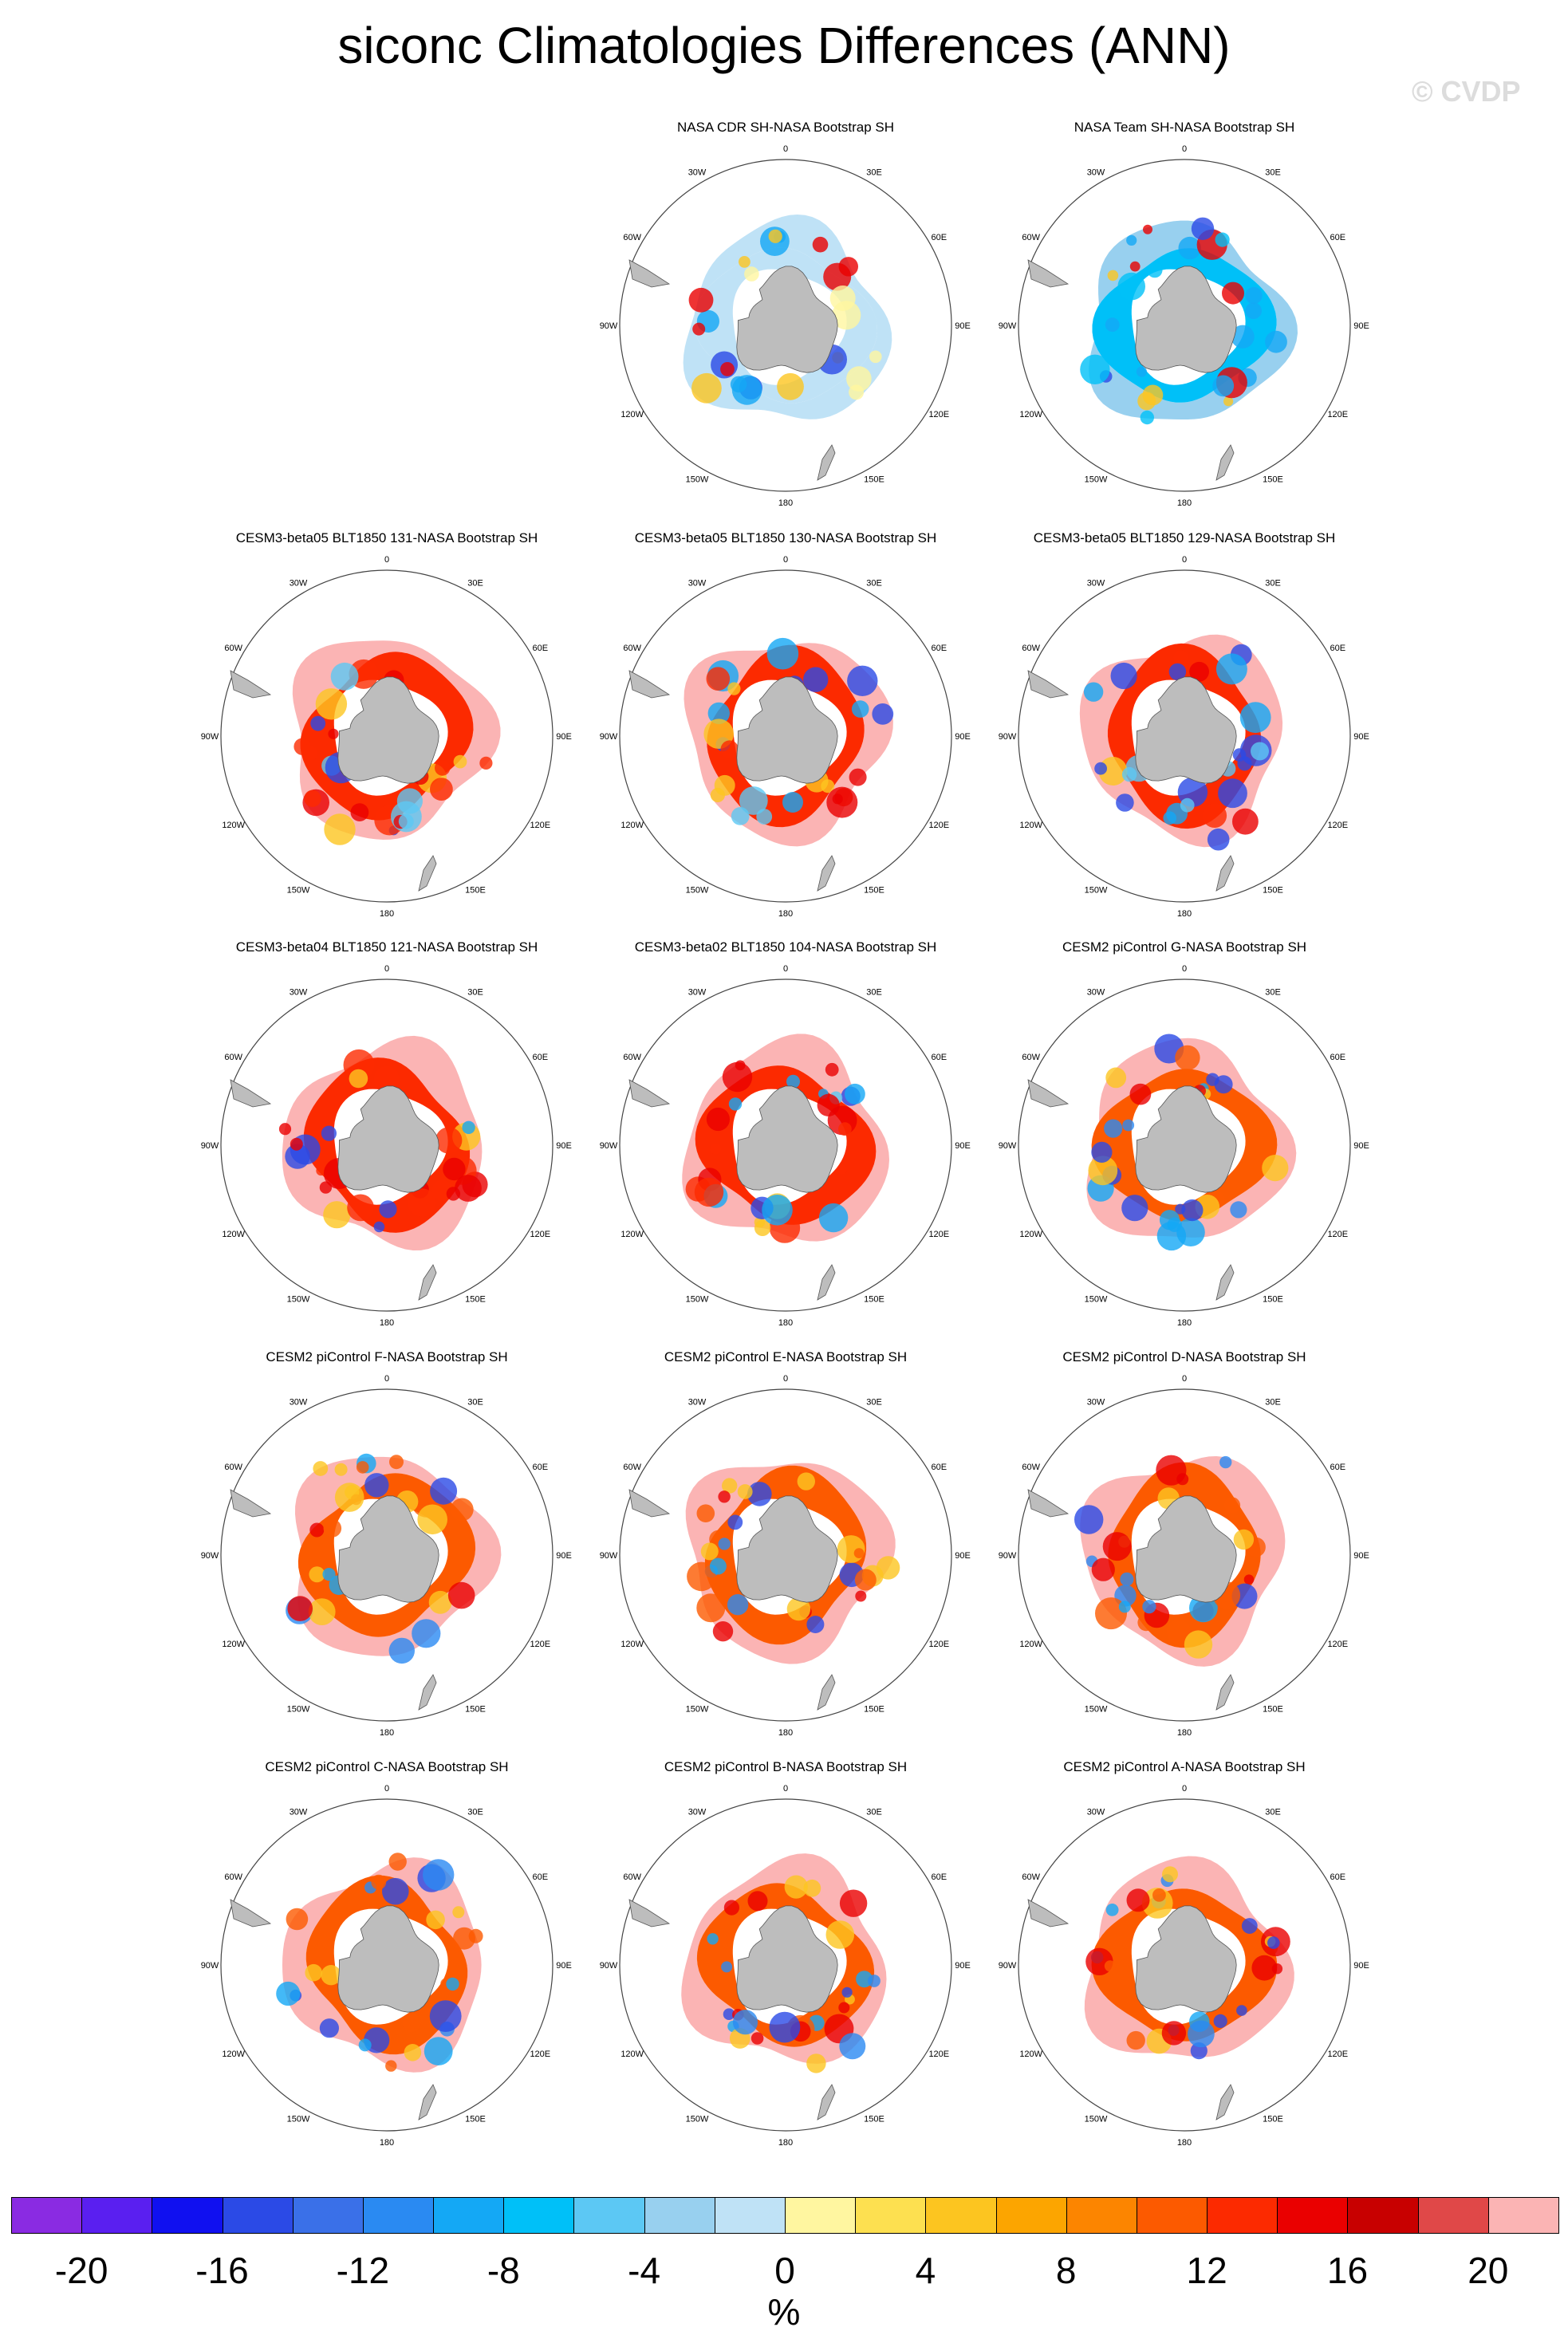 The height and width of the screenshot is (2335, 1568). What do you see at coordinates (1031, 648) in the screenshot?
I see `longitude-label: 60W` at bounding box center [1031, 648].